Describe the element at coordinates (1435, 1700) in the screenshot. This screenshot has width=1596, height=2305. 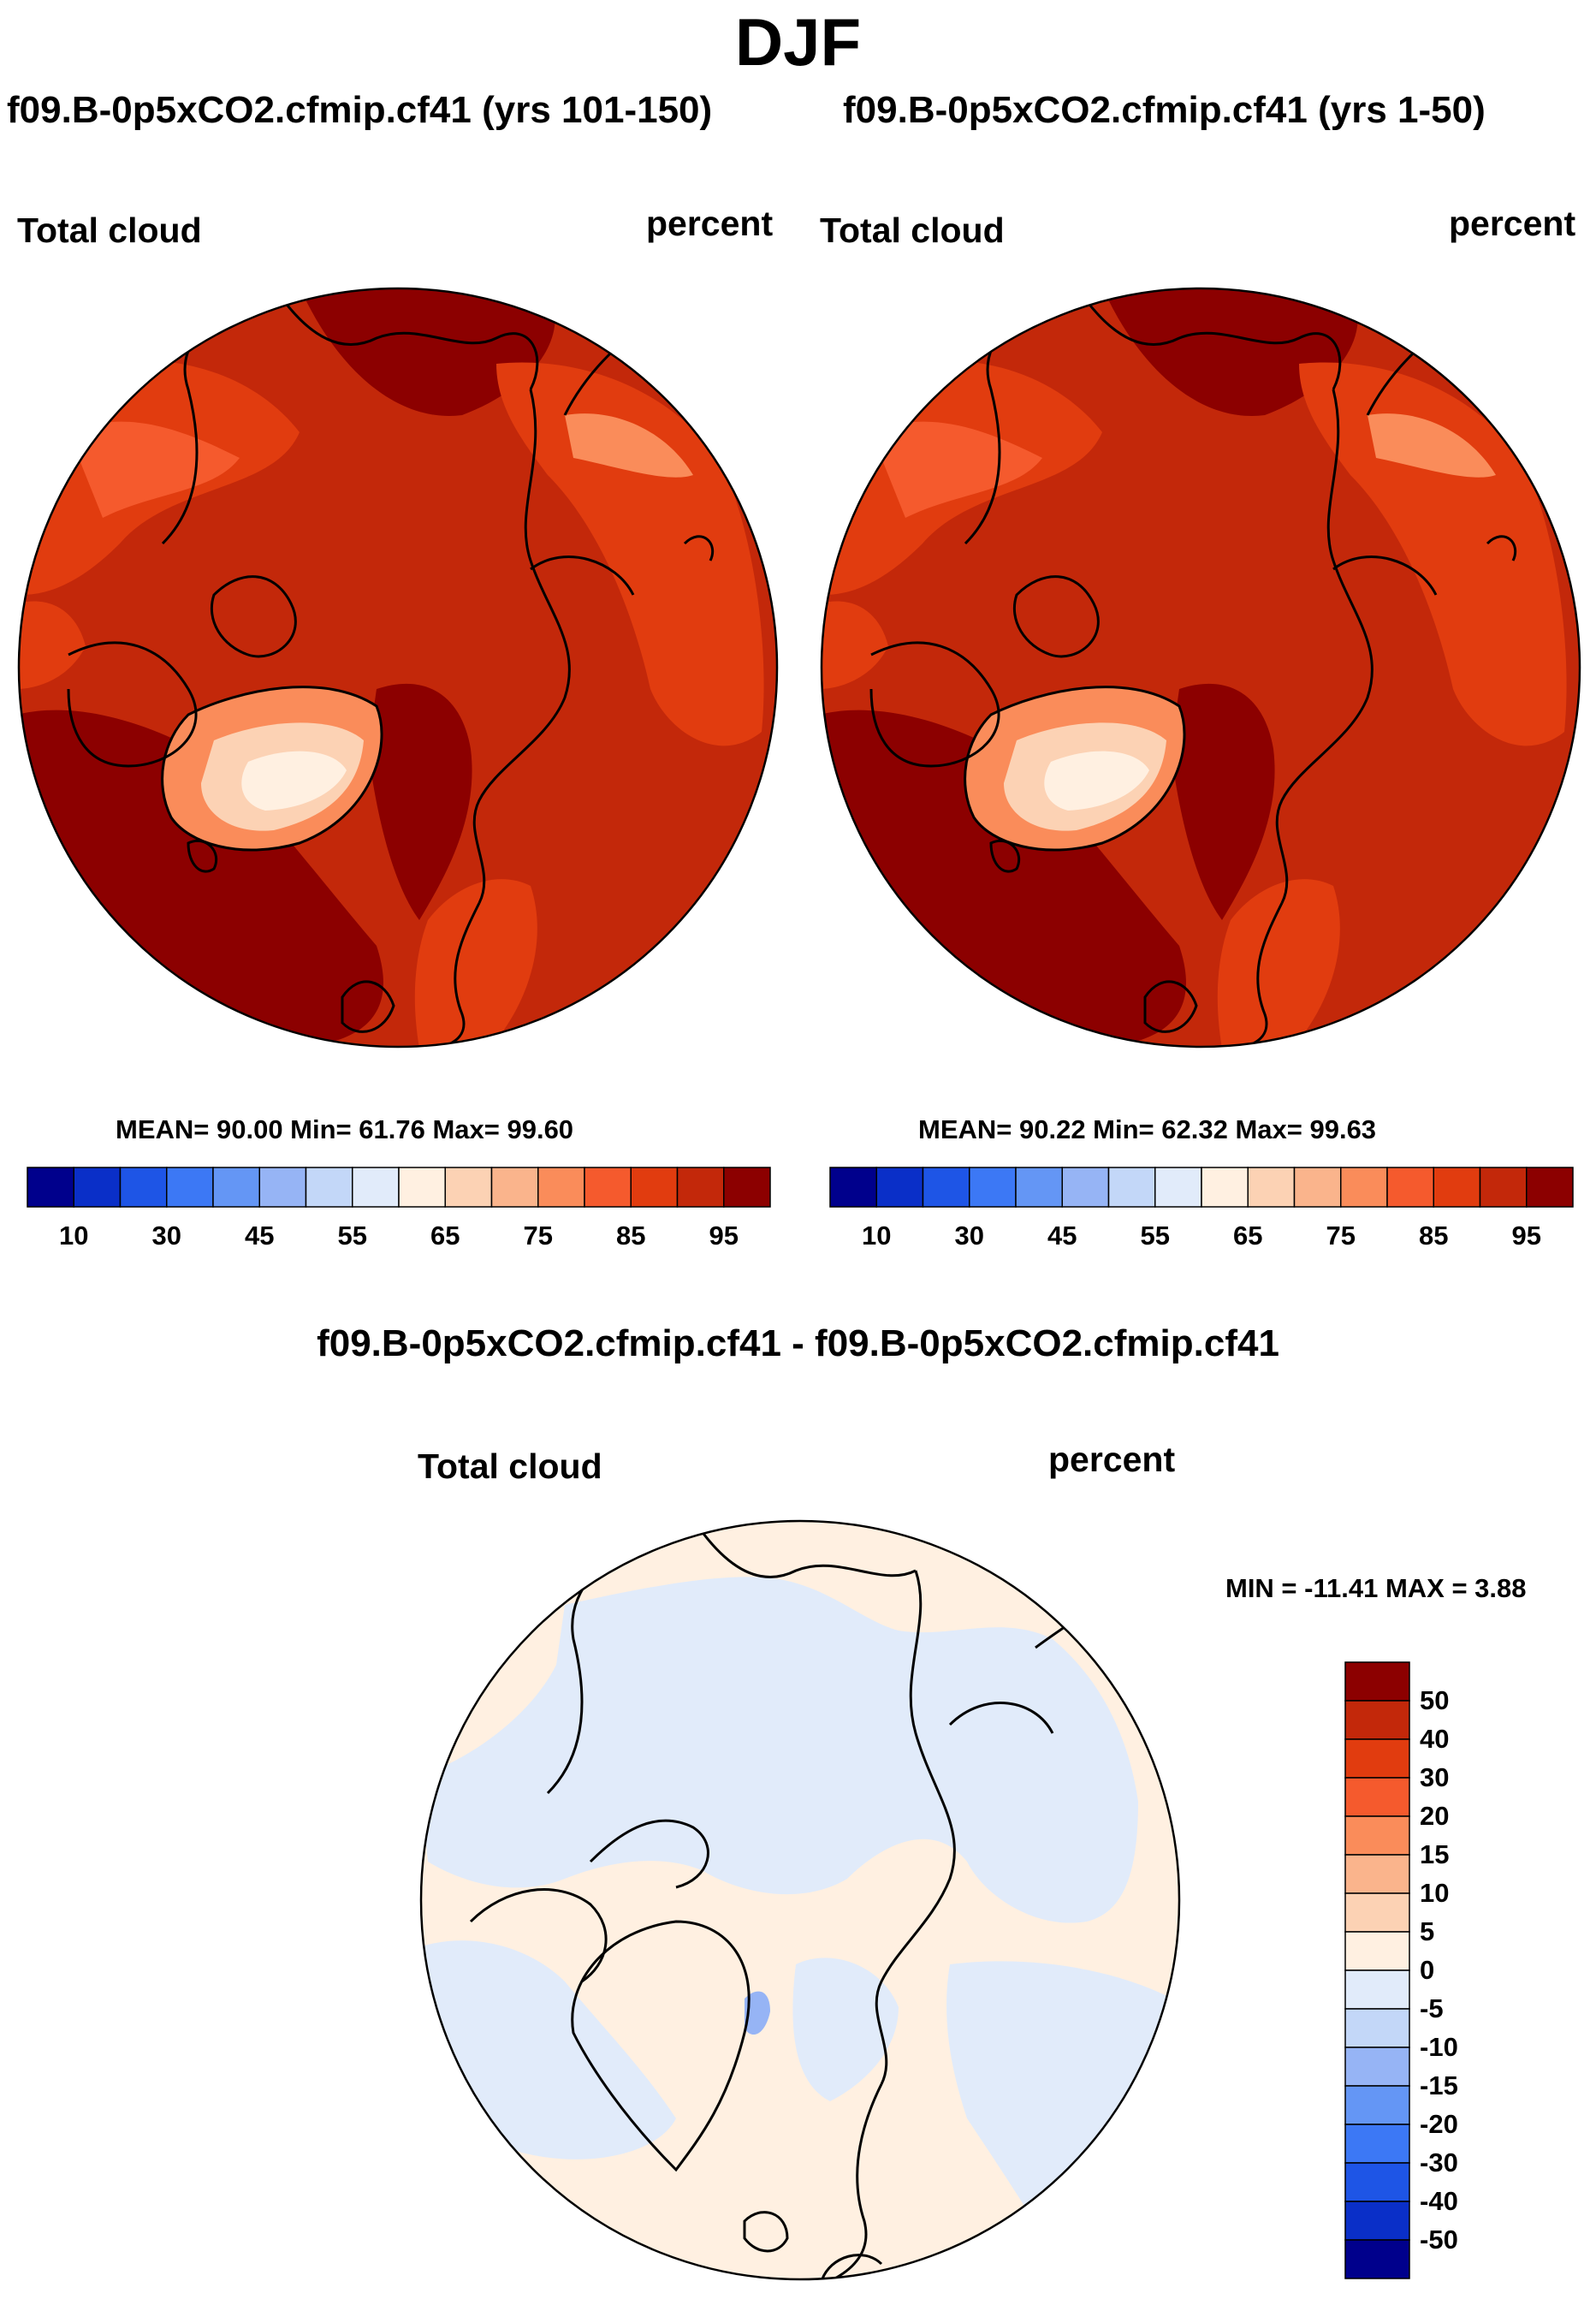
I see `colorbar-tick-label: 50` at that location.